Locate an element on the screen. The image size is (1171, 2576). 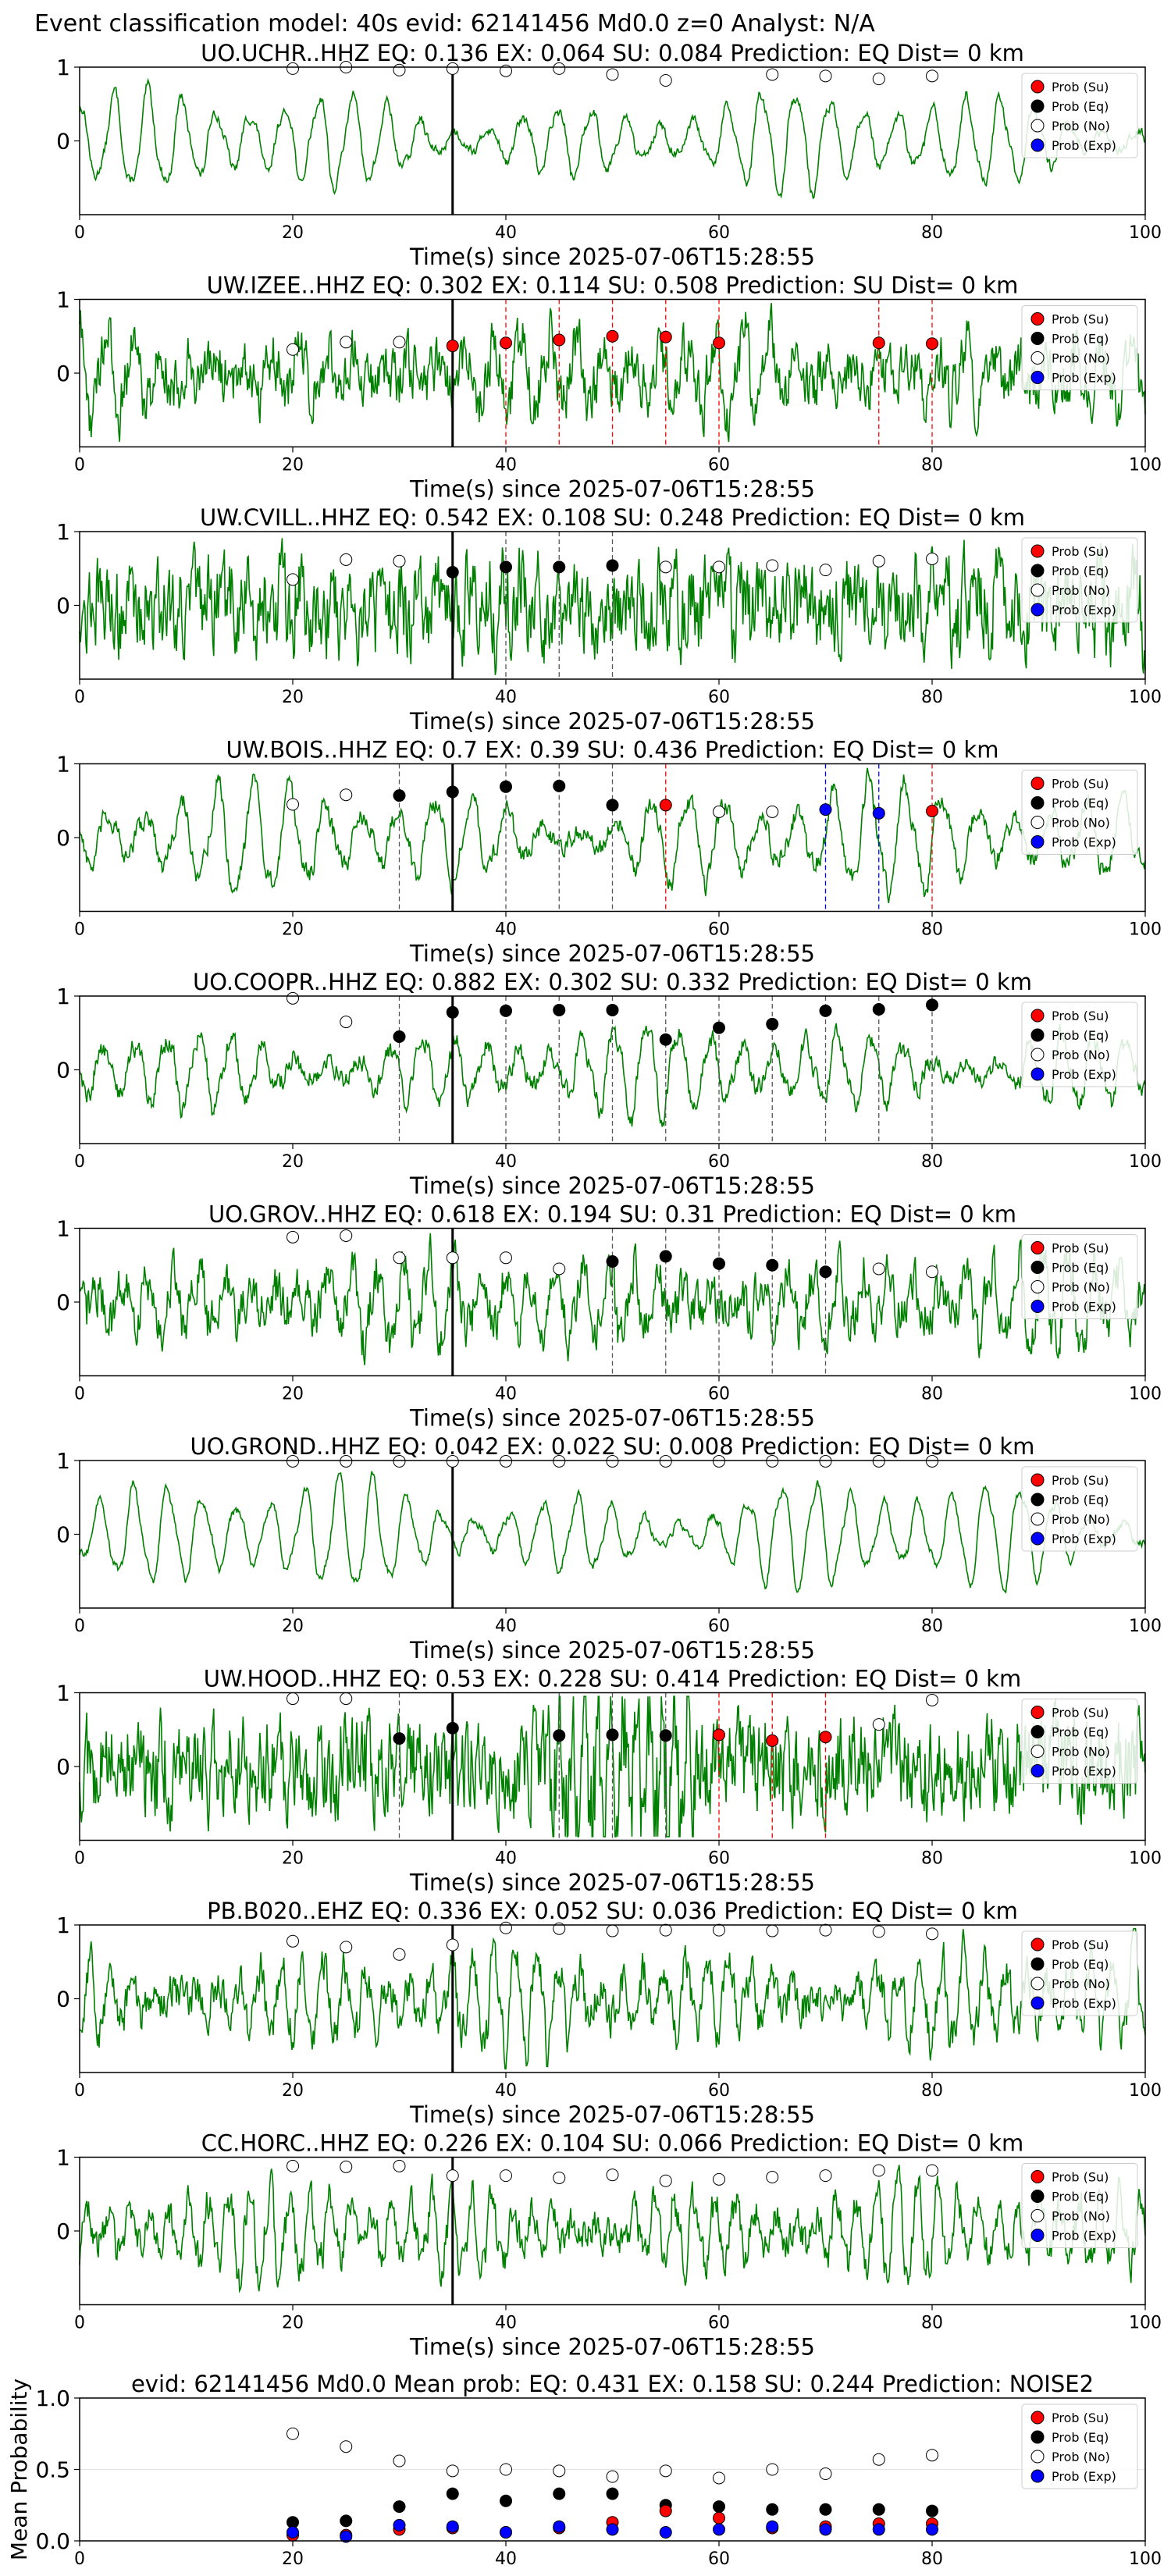
legend-marker-no is located at coordinates (1037, 1751).